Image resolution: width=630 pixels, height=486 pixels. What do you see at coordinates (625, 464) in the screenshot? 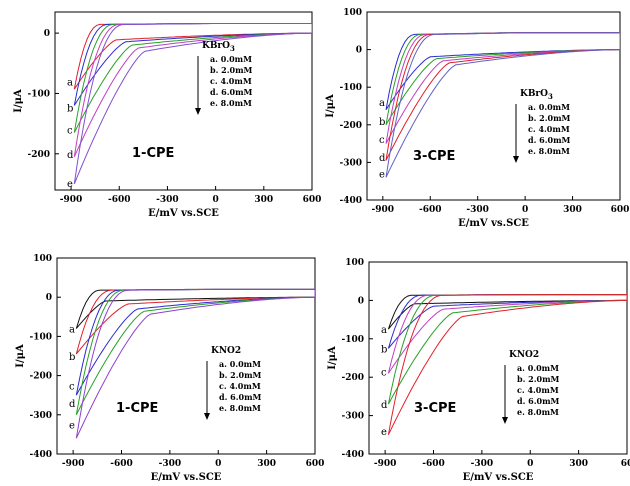
I see `x-tick-label: 60` at bounding box center [625, 464].